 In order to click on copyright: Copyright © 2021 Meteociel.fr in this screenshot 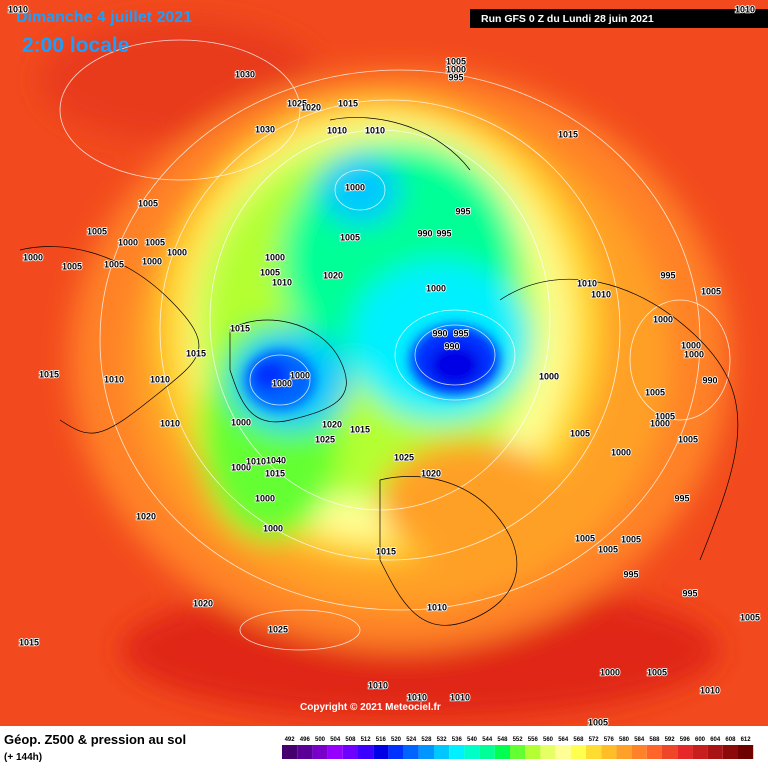, I will do `click(370, 707)`.